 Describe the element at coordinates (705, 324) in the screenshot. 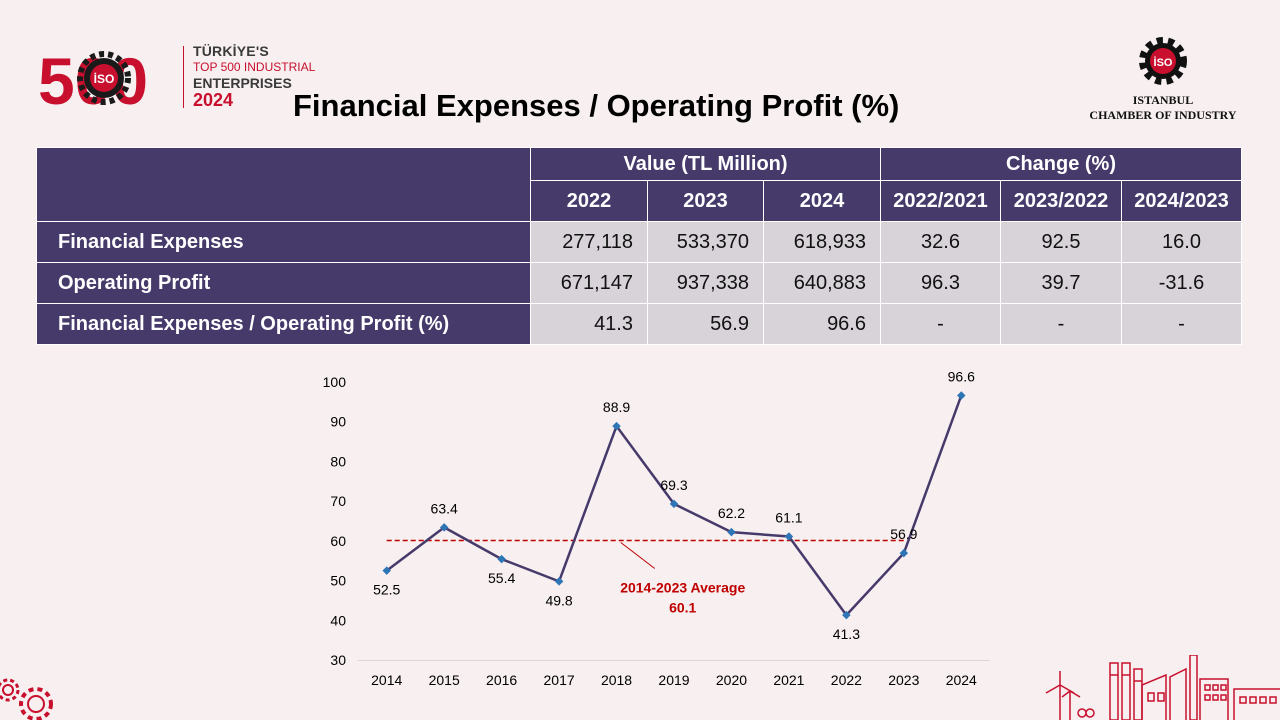

I see `table-cell: 56.9` at that location.